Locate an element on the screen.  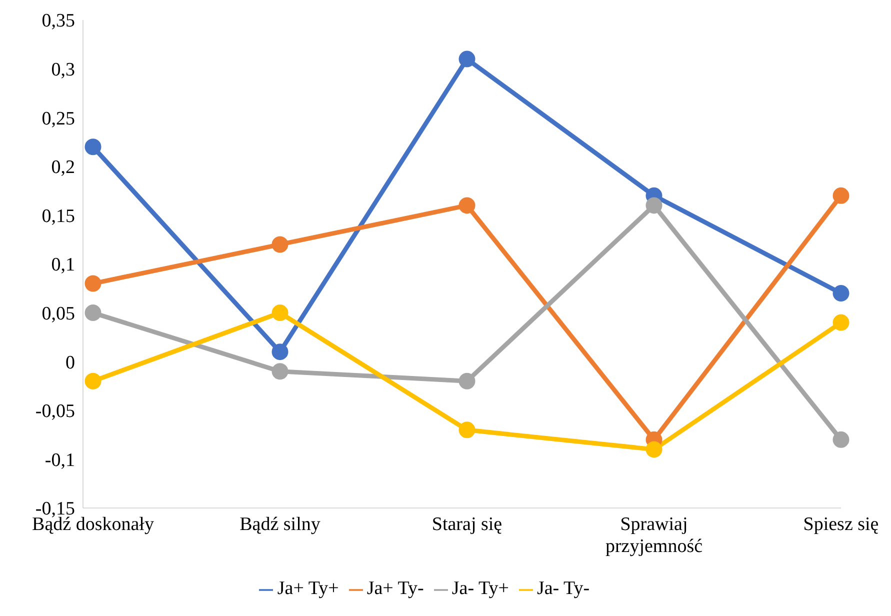
x-tick-label: Staraj się is located at coordinates (467, 524).